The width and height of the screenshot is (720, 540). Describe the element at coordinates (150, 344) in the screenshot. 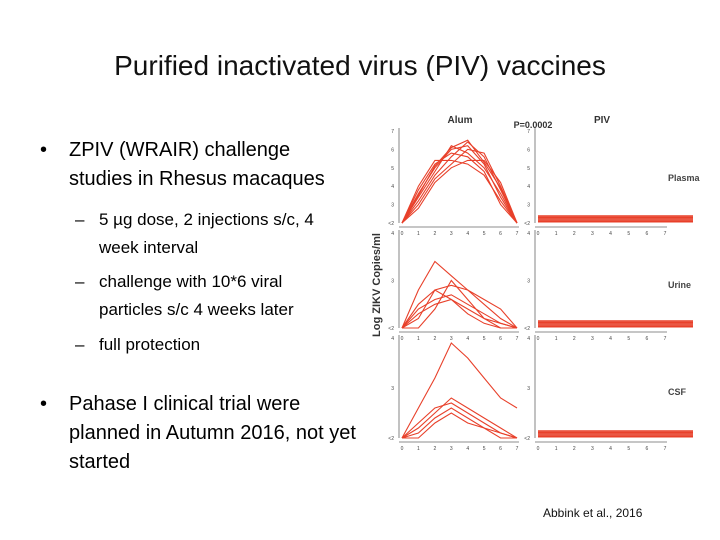

I see `sub-bullet-text: full protection` at that location.